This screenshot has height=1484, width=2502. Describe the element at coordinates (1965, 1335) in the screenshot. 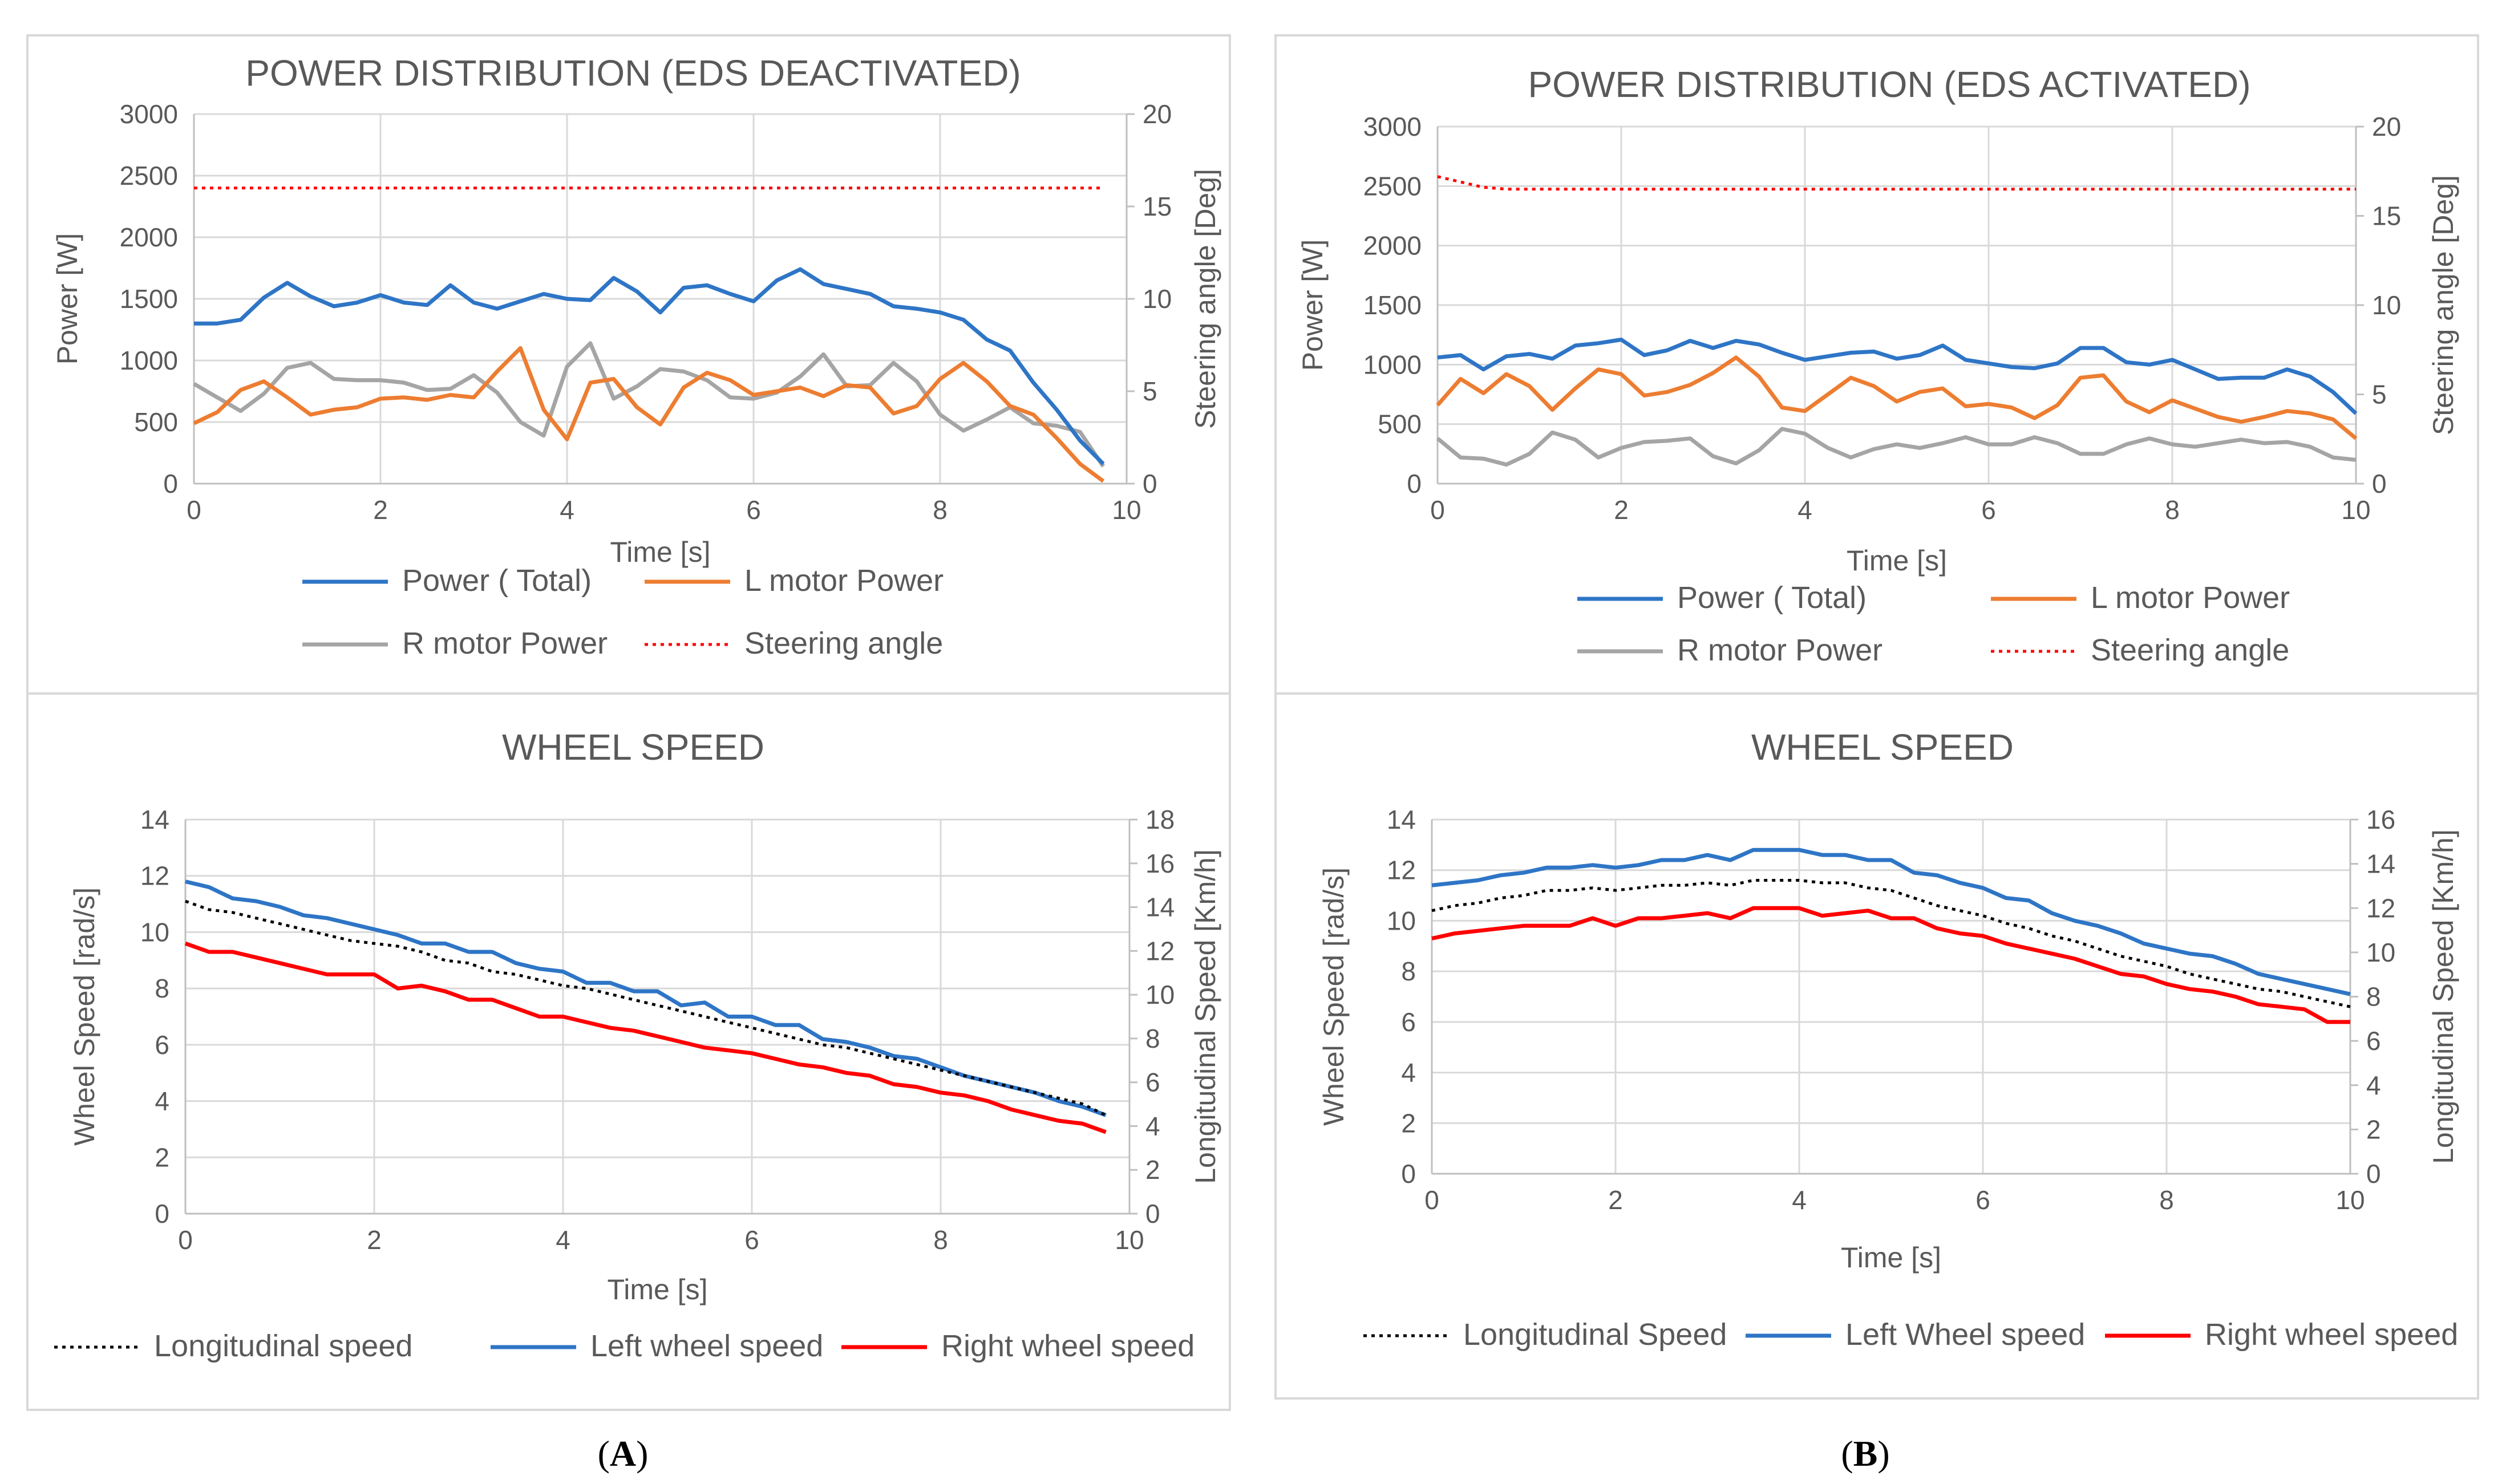

I see `legend-label-left-wheel: Left Wheel speed` at that location.